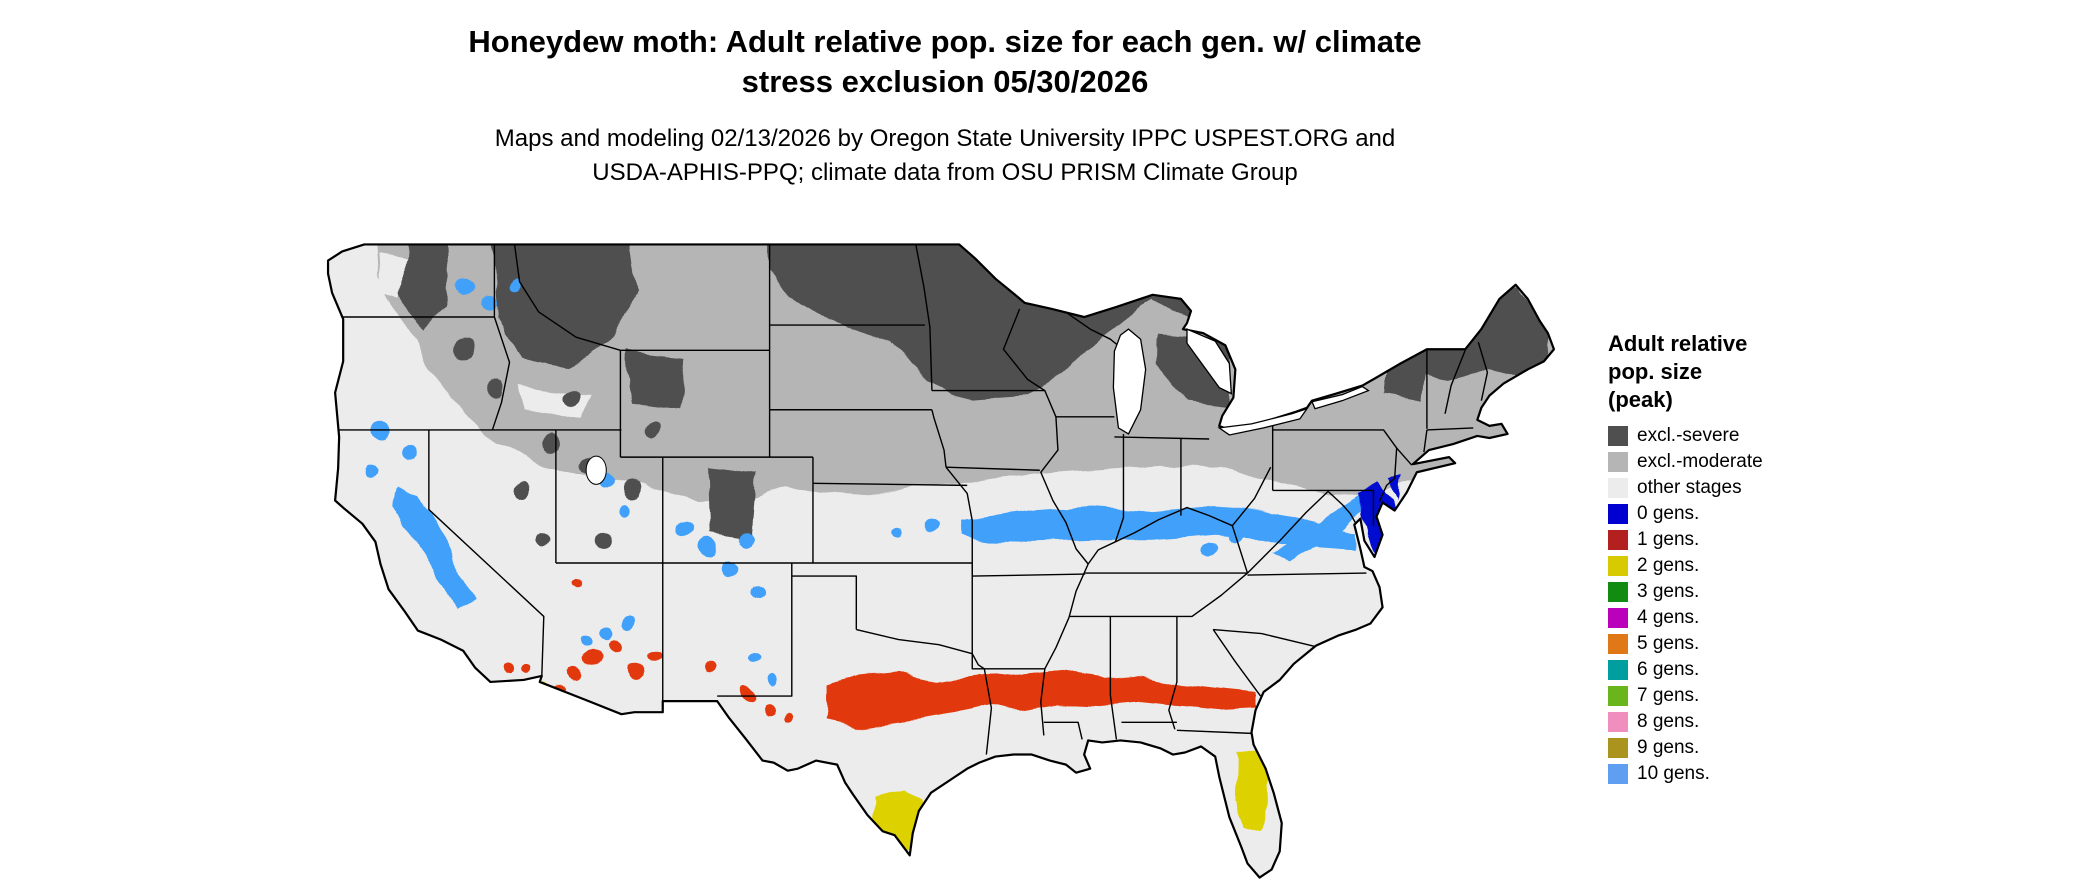  I want to click on legend-item: 5 gens., so click(1763, 644).